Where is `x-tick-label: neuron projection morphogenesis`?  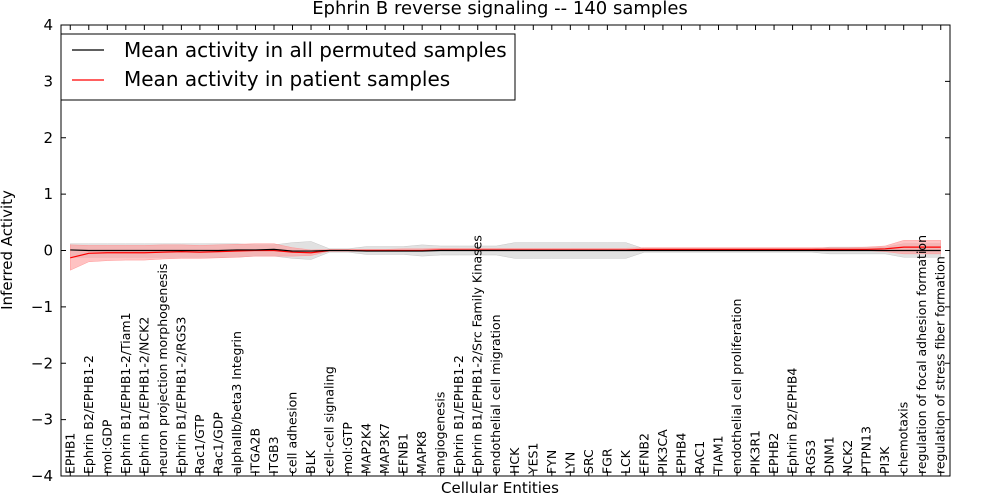 x-tick-label: neuron projection morphogenesis is located at coordinates (162, 368).